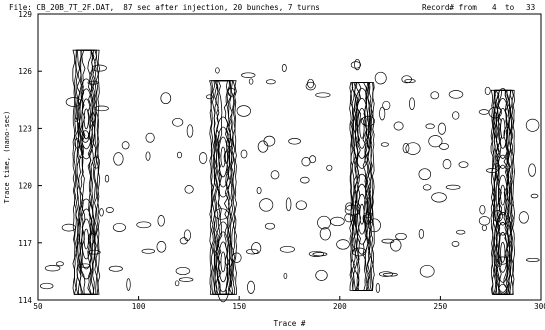 This screenshot has width=545, height=330. I want to click on contour-peak-col2-p1-r4, so click(362, 214).